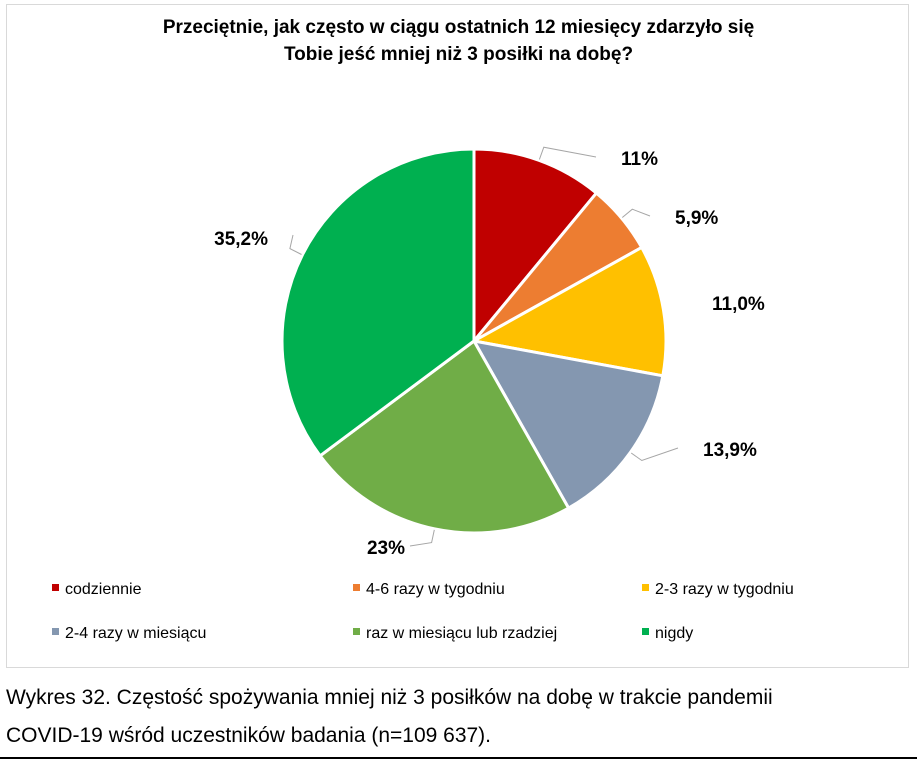 The width and height of the screenshot is (917, 761). Describe the element at coordinates (730, 450) in the screenshot. I see `data-label-4: 13,9%` at that location.